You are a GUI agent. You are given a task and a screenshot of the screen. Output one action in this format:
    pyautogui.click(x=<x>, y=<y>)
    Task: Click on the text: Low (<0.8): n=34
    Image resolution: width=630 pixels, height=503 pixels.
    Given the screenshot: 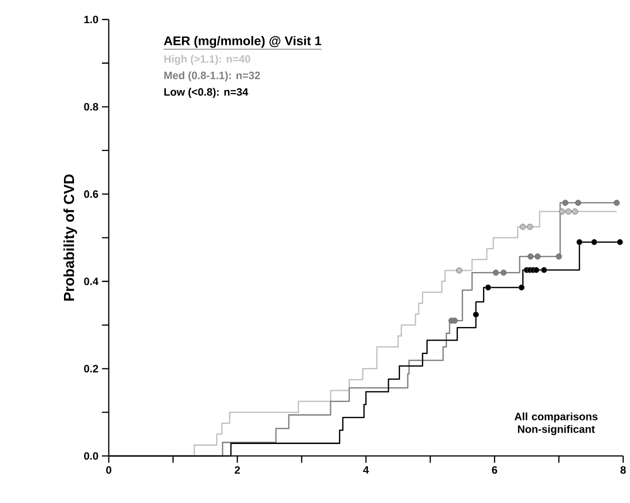 What is the action you would take?
    pyautogui.click(x=206, y=93)
    